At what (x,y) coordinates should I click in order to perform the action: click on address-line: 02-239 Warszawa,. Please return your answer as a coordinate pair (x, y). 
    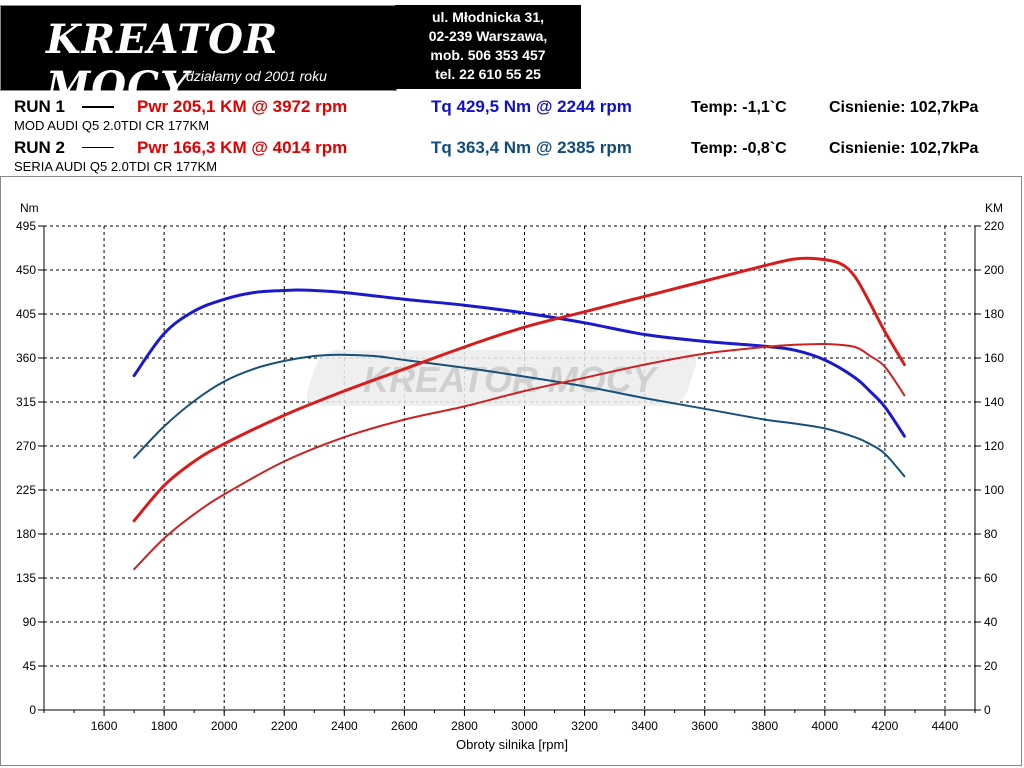
    Looking at the image, I should click on (488, 36).